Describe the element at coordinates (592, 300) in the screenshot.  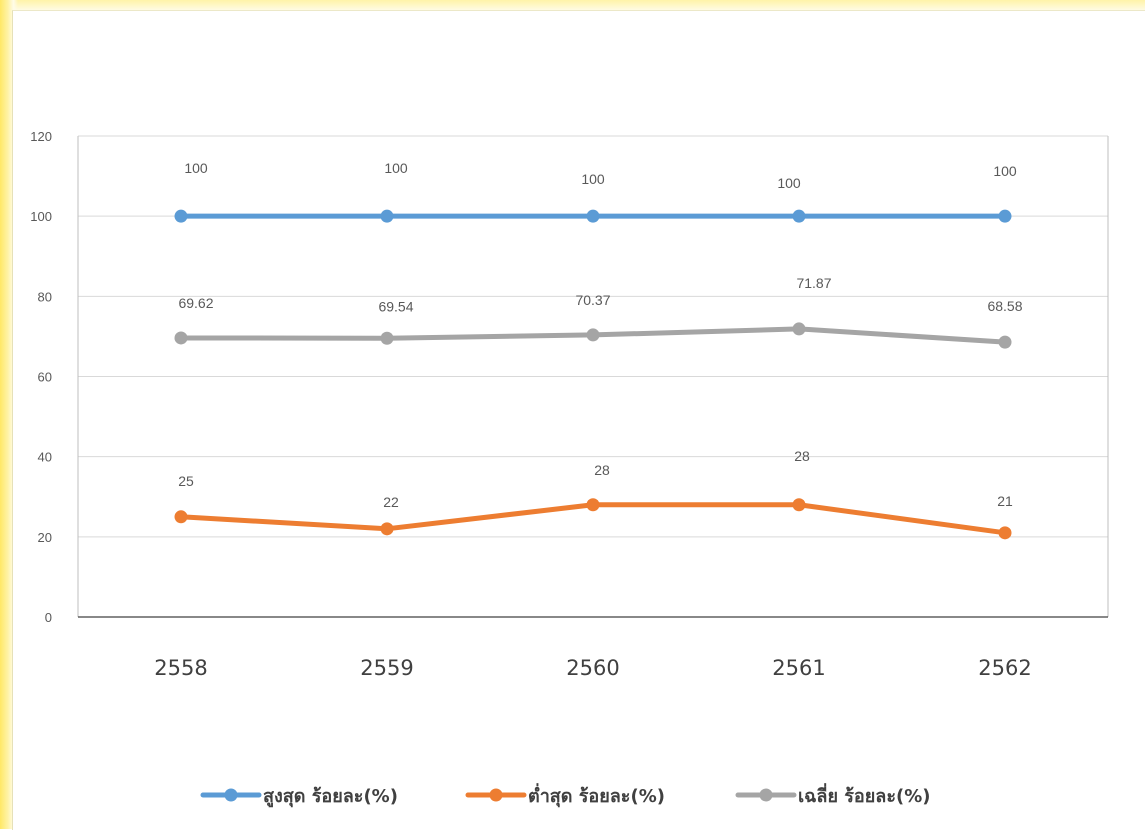
I see `data-label: 70.37` at that location.